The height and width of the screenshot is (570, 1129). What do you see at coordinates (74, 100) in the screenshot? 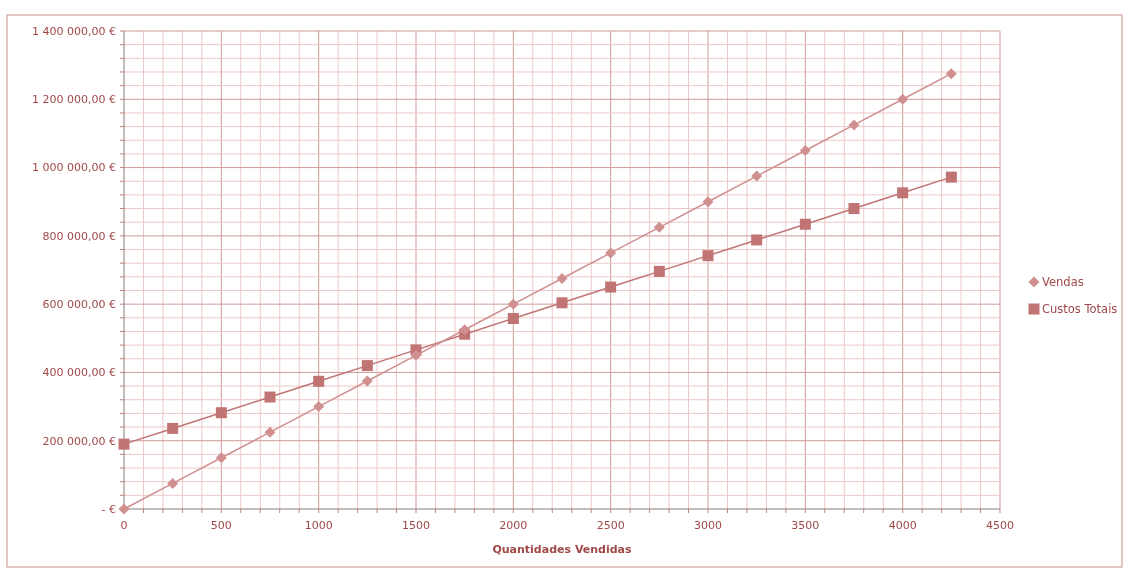
I see `y-tick-label: 1 200 000,00 €` at bounding box center [74, 100].